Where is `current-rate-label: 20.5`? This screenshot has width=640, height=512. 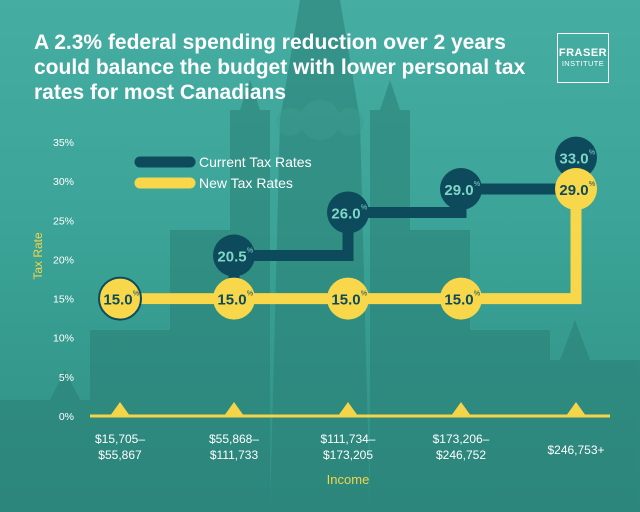
current-rate-label: 20.5 is located at coordinates (231, 257).